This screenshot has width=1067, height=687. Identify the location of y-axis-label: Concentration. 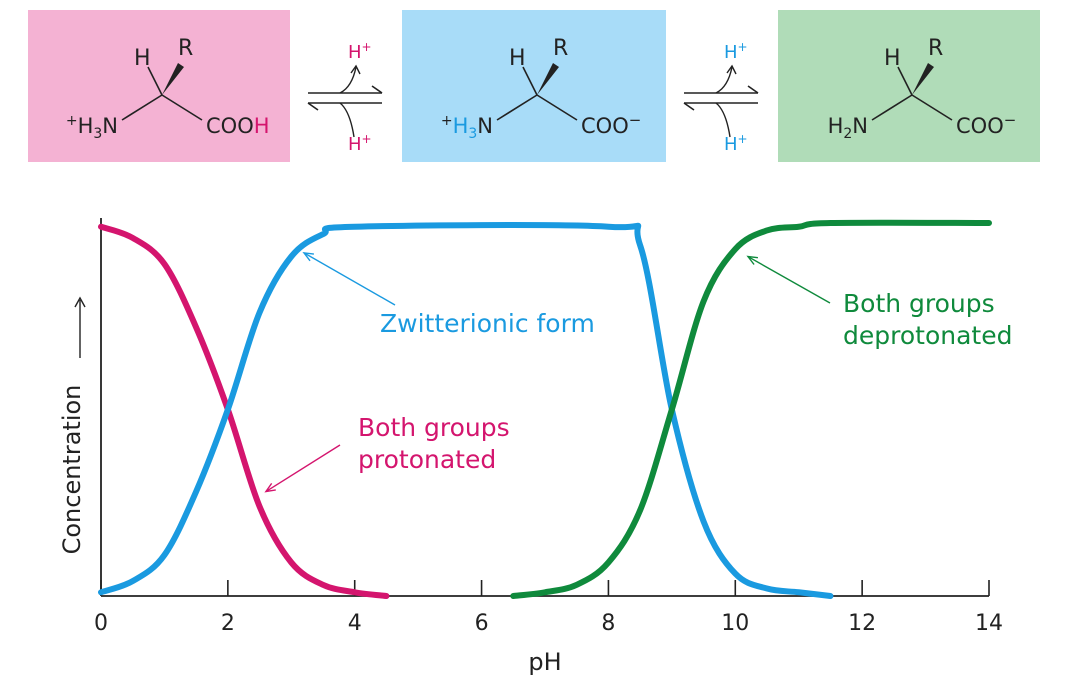
(72, 470).